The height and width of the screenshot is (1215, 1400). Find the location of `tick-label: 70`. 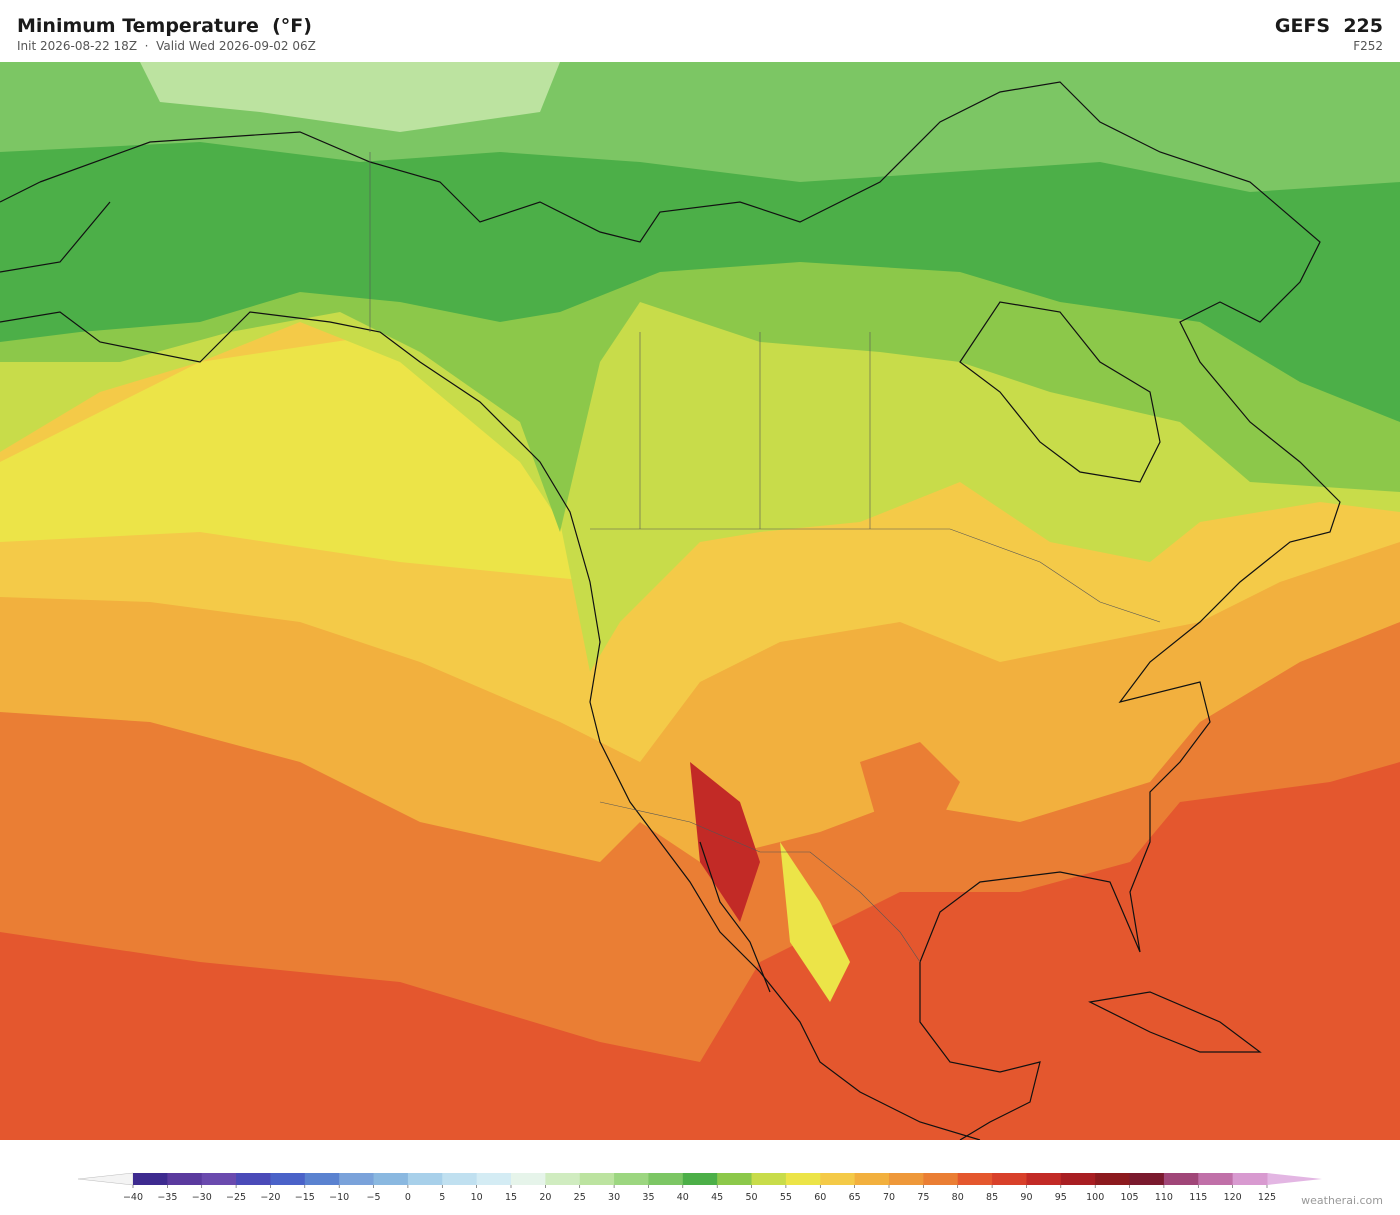

tick-label: 70 is located at coordinates (889, 1197).